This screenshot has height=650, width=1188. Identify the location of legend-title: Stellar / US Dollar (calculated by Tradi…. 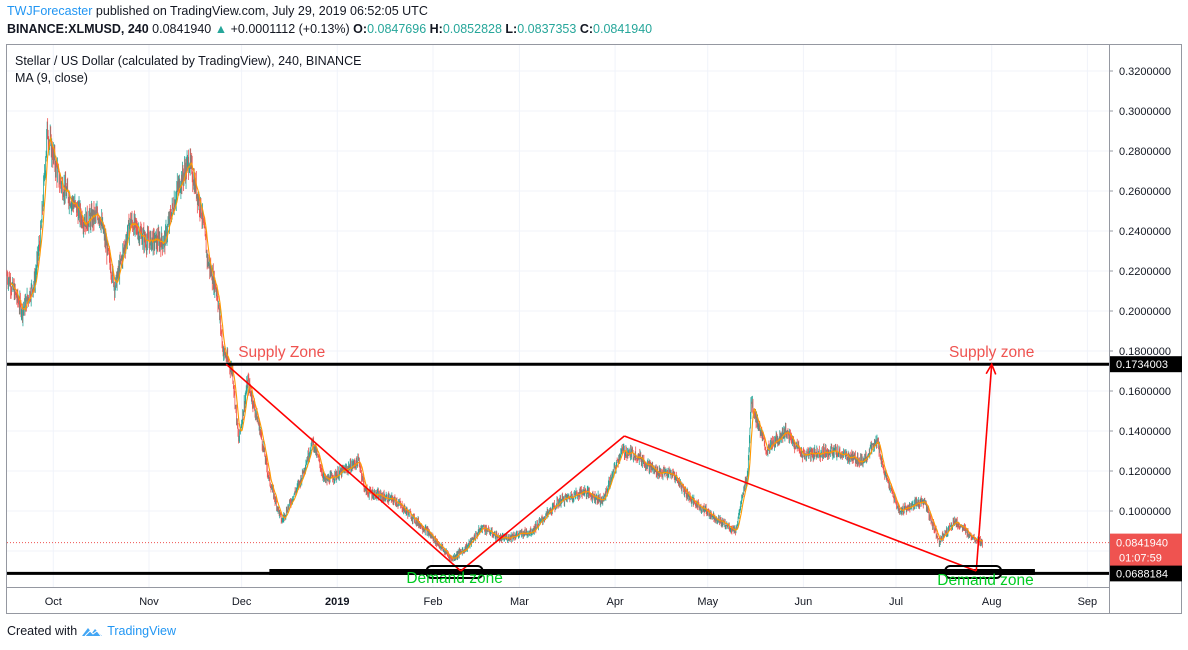
(188, 61).